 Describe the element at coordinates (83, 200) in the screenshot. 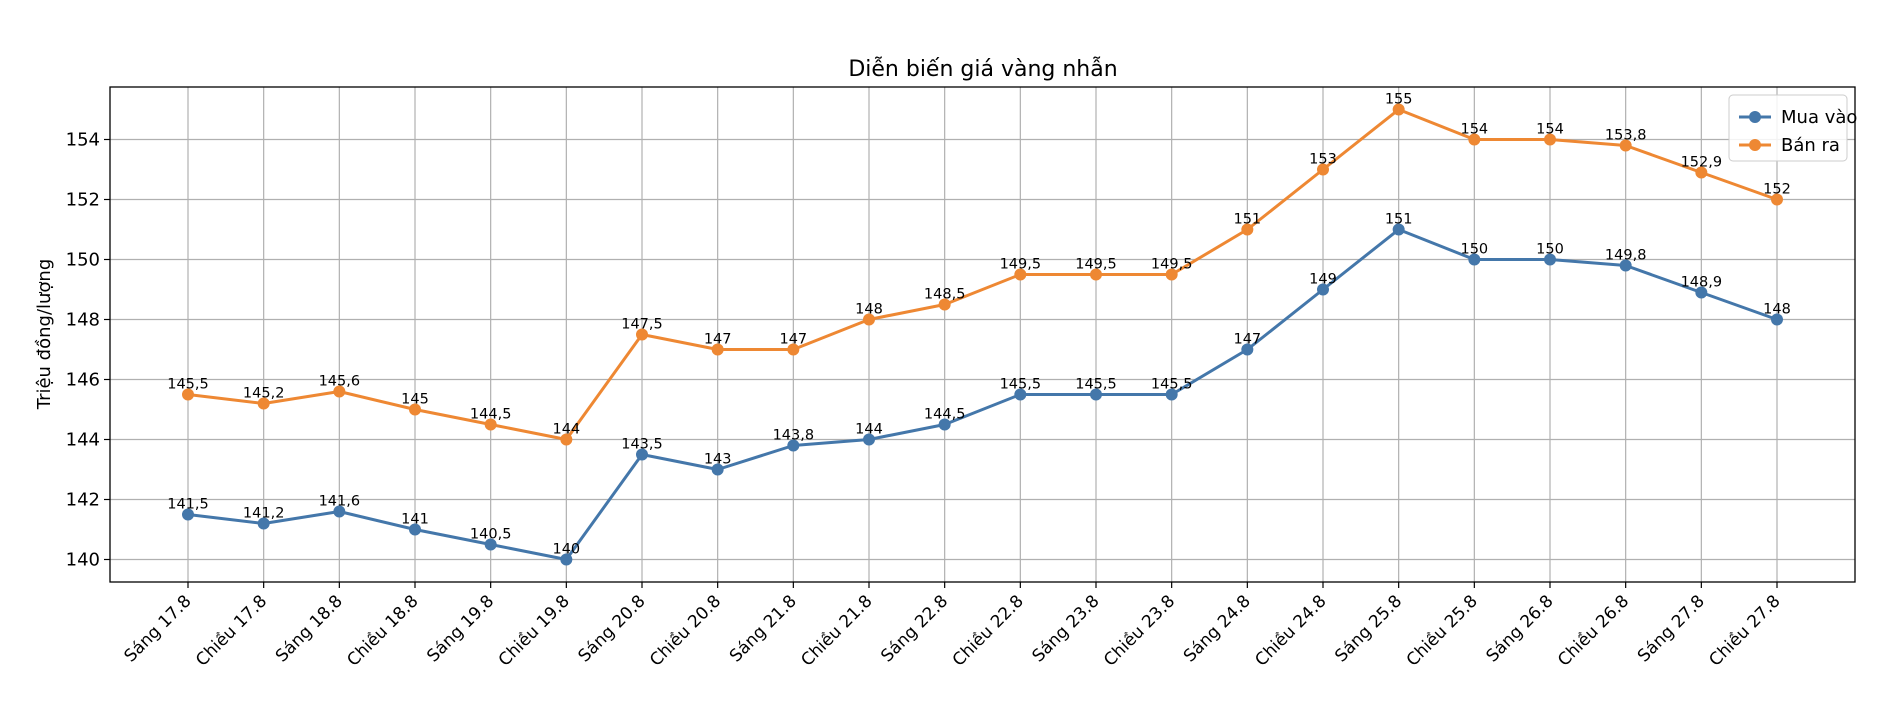

I see `y-tick-label: 152` at that location.